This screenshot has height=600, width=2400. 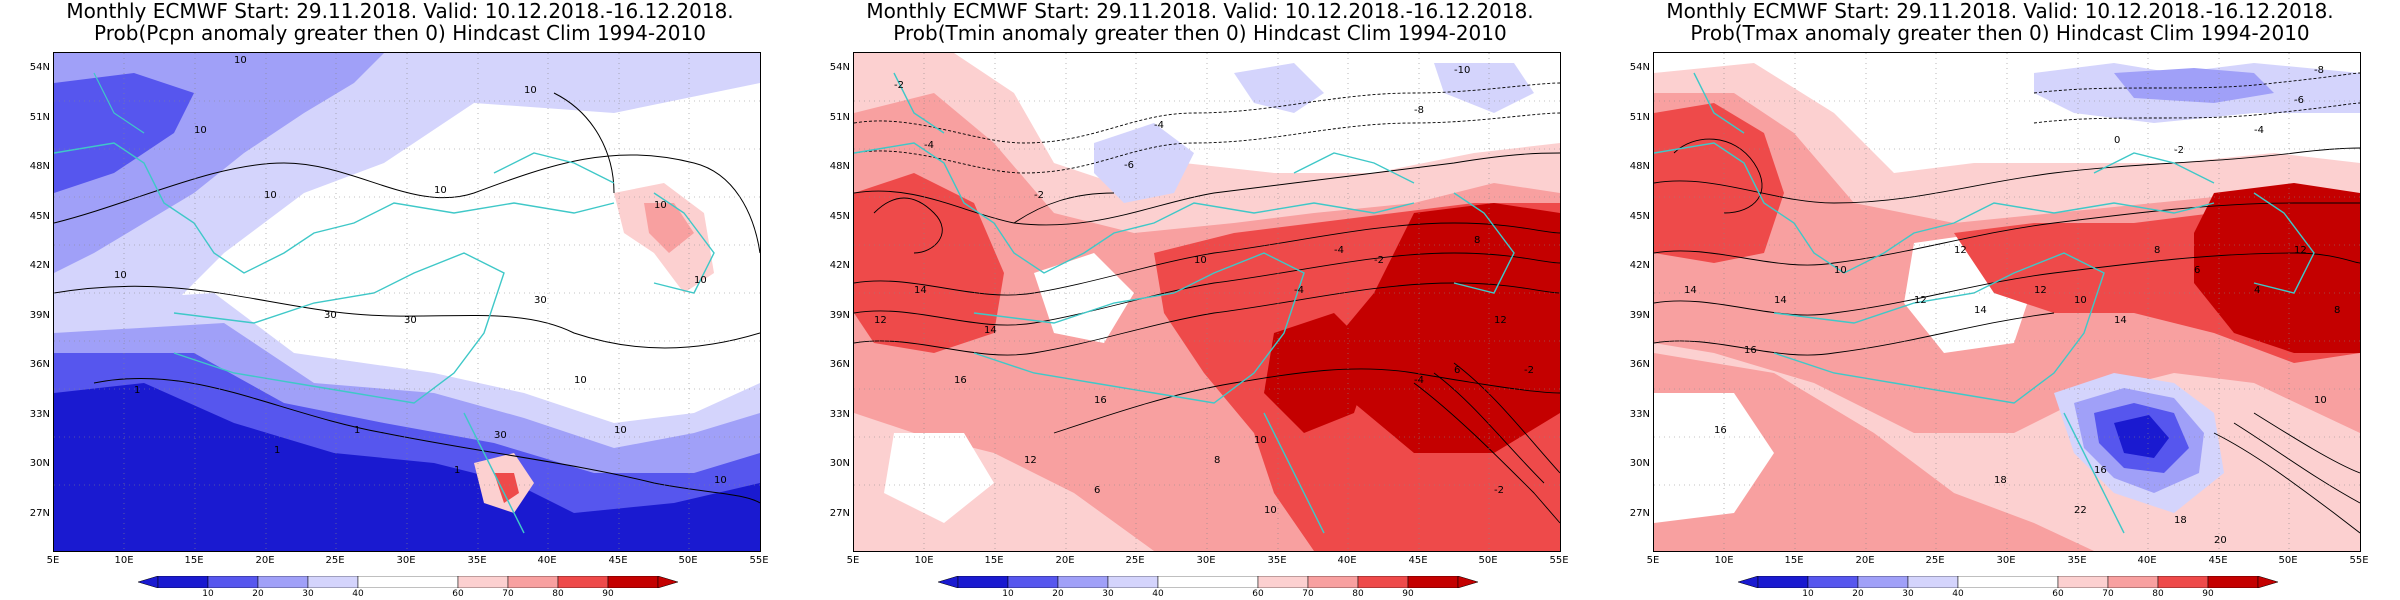 I want to click on lat-label: 51N, so click(x=1639, y=117).